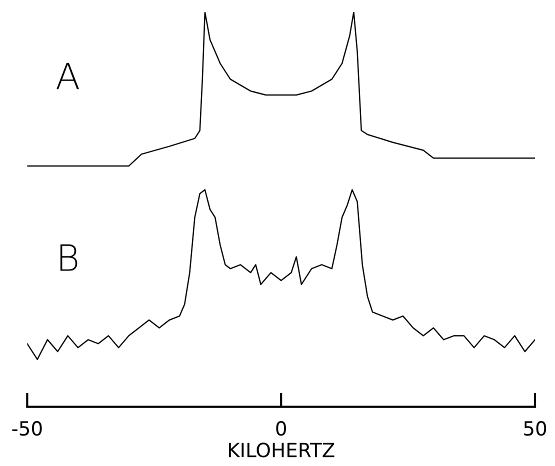  Describe the element at coordinates (27, 428) in the screenshot. I see `x-tick-label: -50` at that location.